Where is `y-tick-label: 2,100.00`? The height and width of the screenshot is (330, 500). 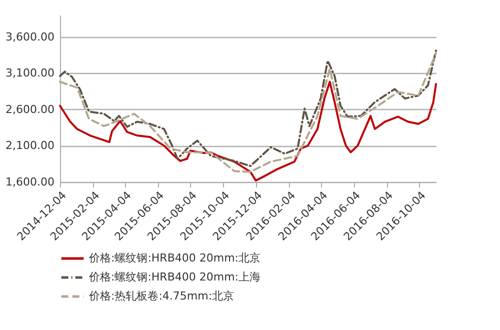 y-tick-label: 2,100.00 is located at coordinates (30, 145).